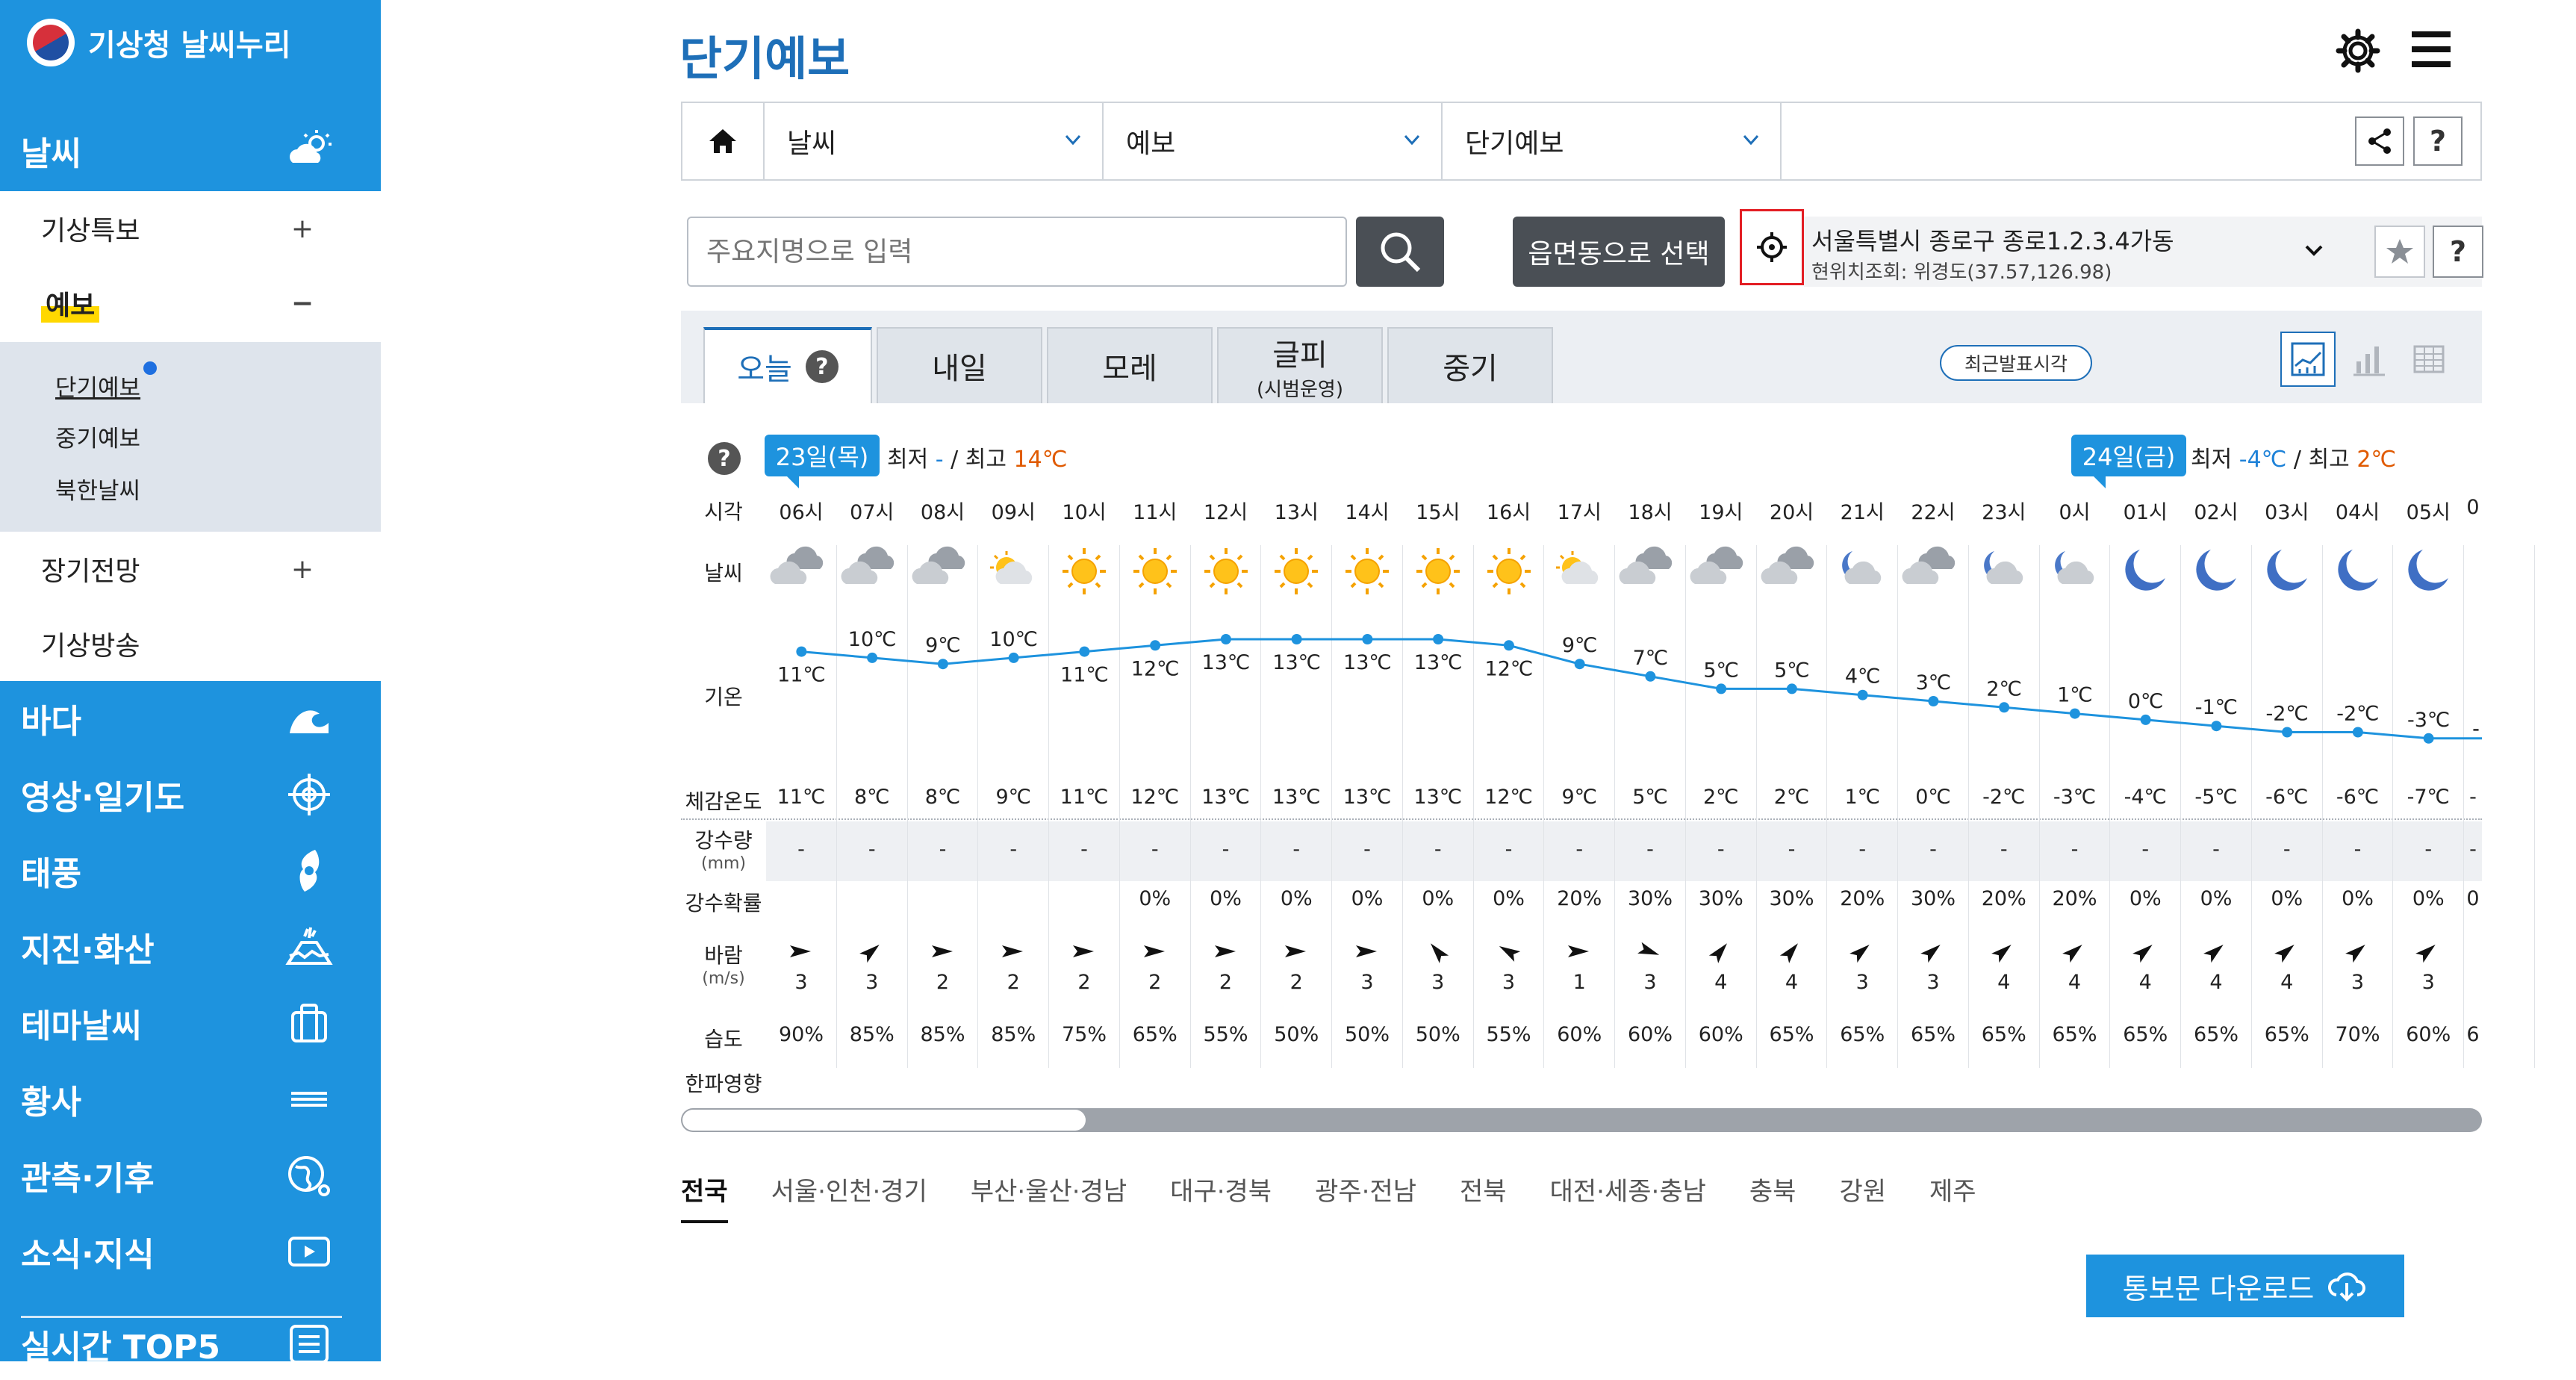 This screenshot has height=1380, width=2576. What do you see at coordinates (190, 1175) in the screenshot?
I see `menu-observation: 관측·기후` at bounding box center [190, 1175].